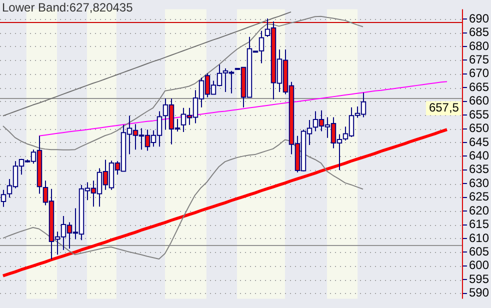 This screenshot has height=308, width=491. Describe the element at coordinates (479, 114) in the screenshot. I see `y-tick-label: 655` at that location.